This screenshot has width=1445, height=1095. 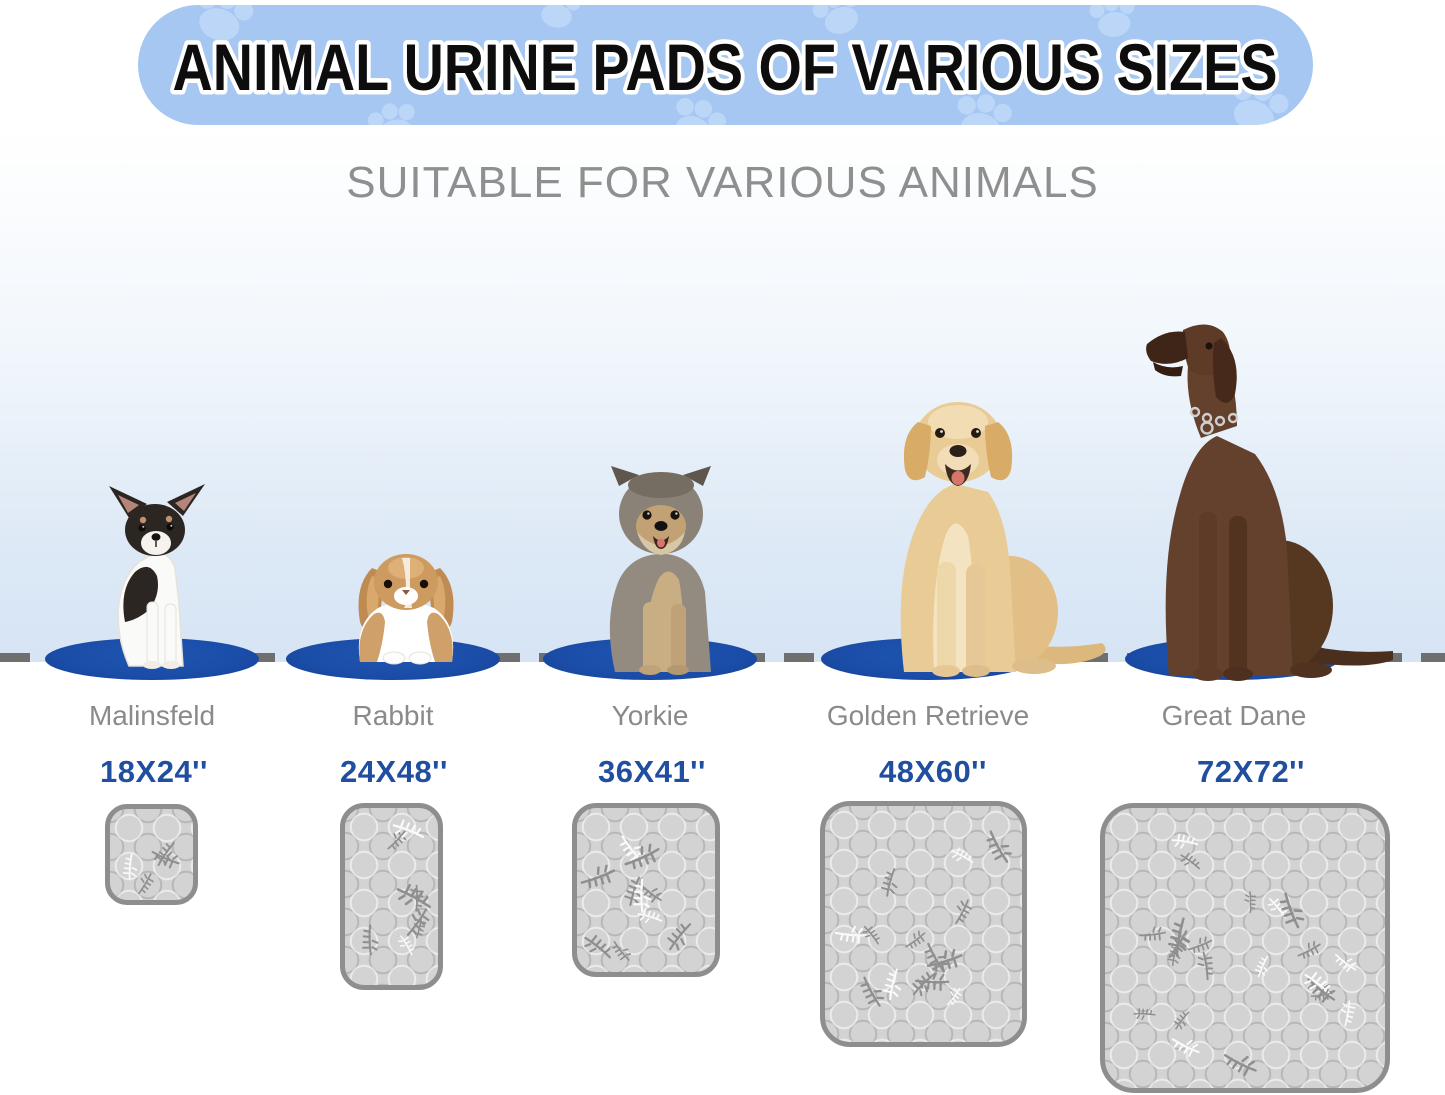 I want to click on pet-name-3: Yorkie, so click(x=650, y=715).